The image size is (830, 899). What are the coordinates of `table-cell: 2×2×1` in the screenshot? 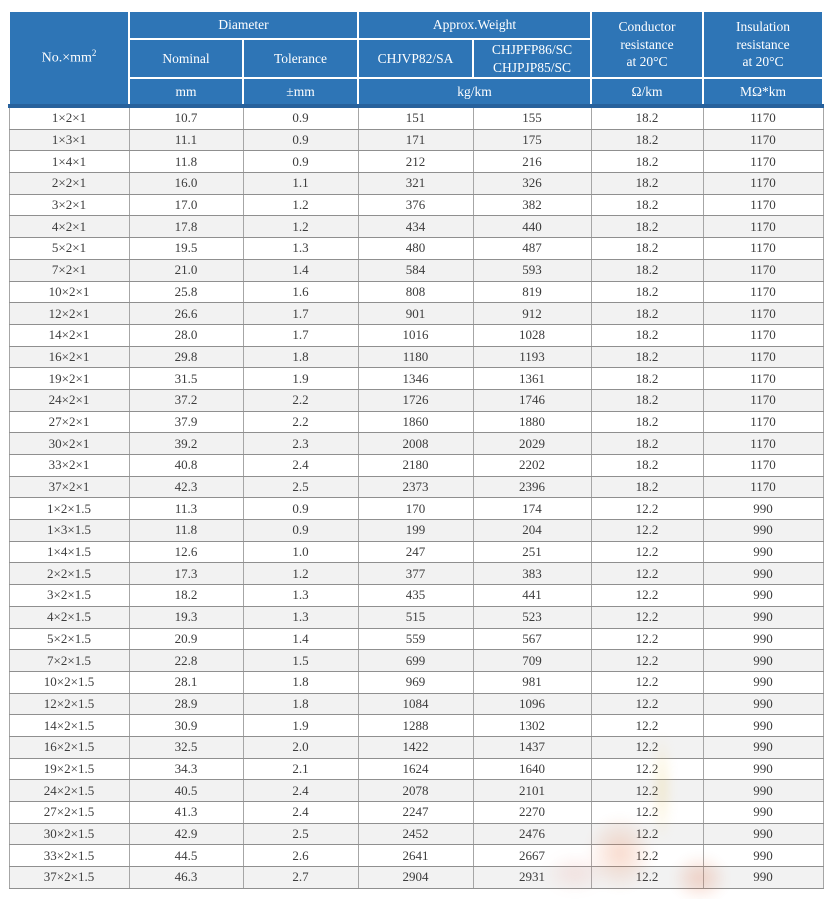 It's located at (69, 183).